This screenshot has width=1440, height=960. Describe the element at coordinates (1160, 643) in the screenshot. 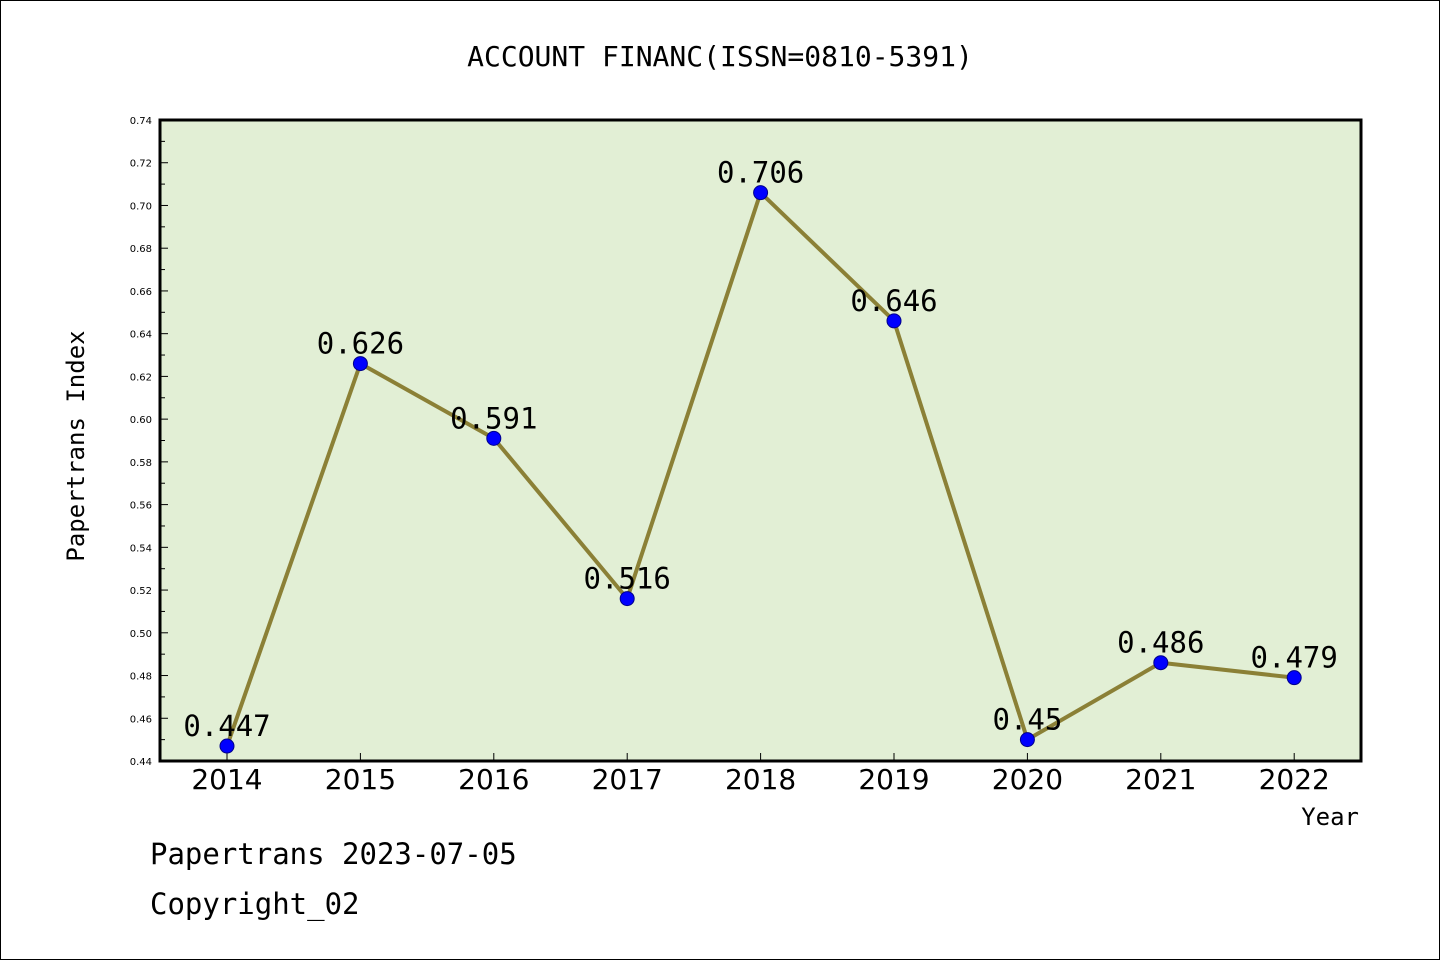

I see `data-label: 0.486` at that location.